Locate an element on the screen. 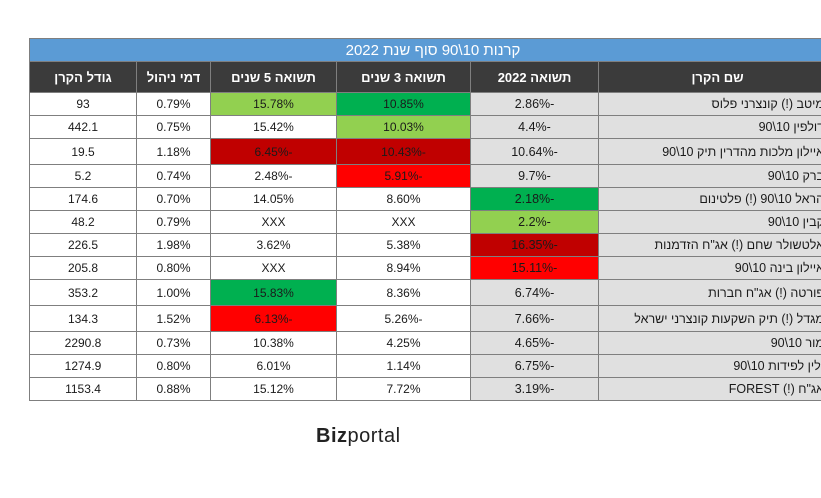 This screenshot has height=498, width=821. return-5y-cell: 15.83% is located at coordinates (274, 292).